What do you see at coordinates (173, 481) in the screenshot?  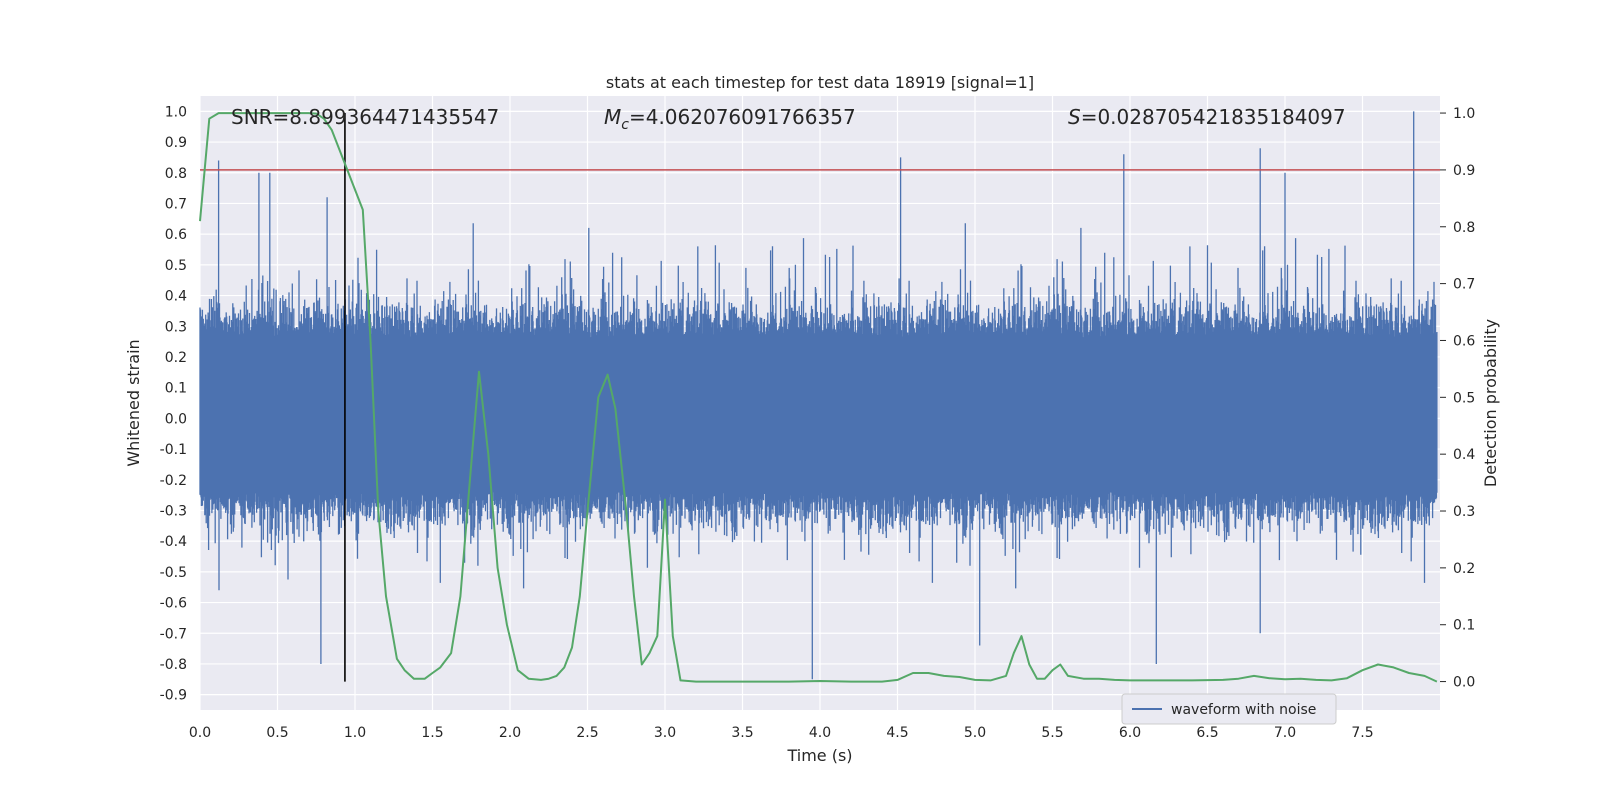 I see `y-tick-label: -0.2` at bounding box center [173, 481].